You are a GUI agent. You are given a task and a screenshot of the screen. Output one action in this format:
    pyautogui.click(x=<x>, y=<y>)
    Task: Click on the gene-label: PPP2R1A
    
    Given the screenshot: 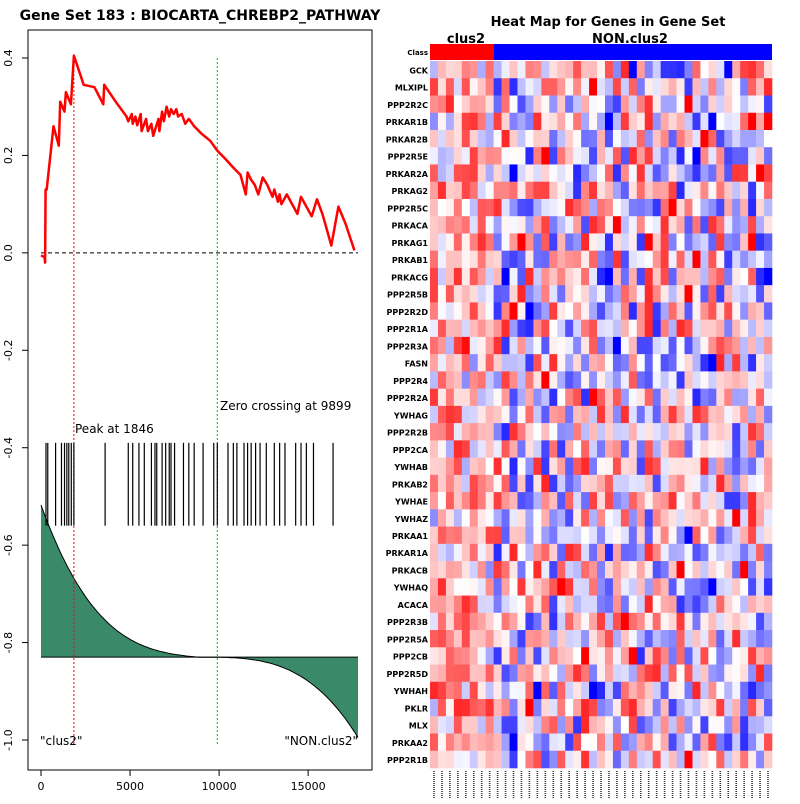 What is the action you would take?
    pyautogui.click(x=408, y=329)
    